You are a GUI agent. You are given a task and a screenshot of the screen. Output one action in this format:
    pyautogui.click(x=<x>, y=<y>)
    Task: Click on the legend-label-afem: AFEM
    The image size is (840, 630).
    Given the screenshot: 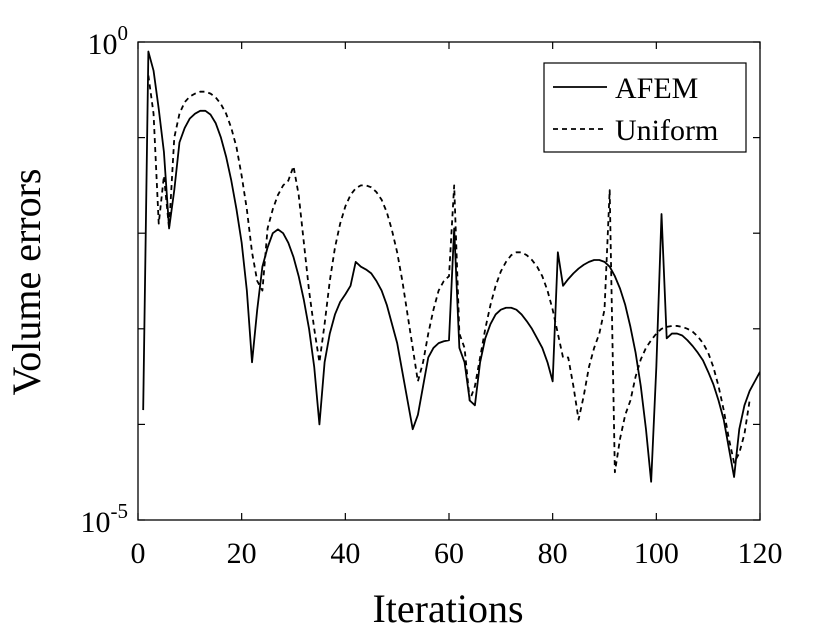 What is the action you would take?
    pyautogui.click(x=656, y=88)
    